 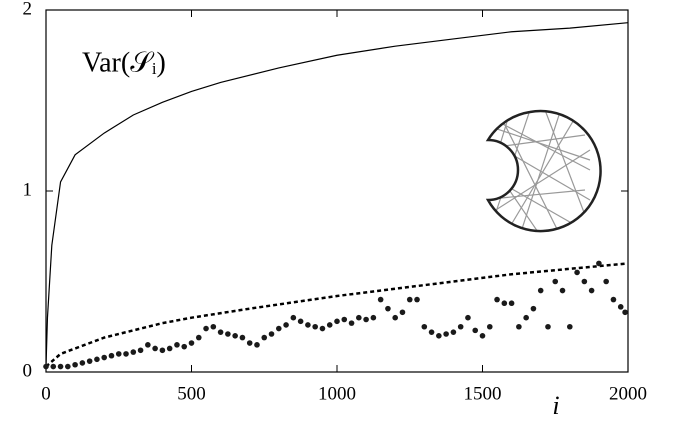 I want to click on x-axis-label: i, so click(x=555, y=405).